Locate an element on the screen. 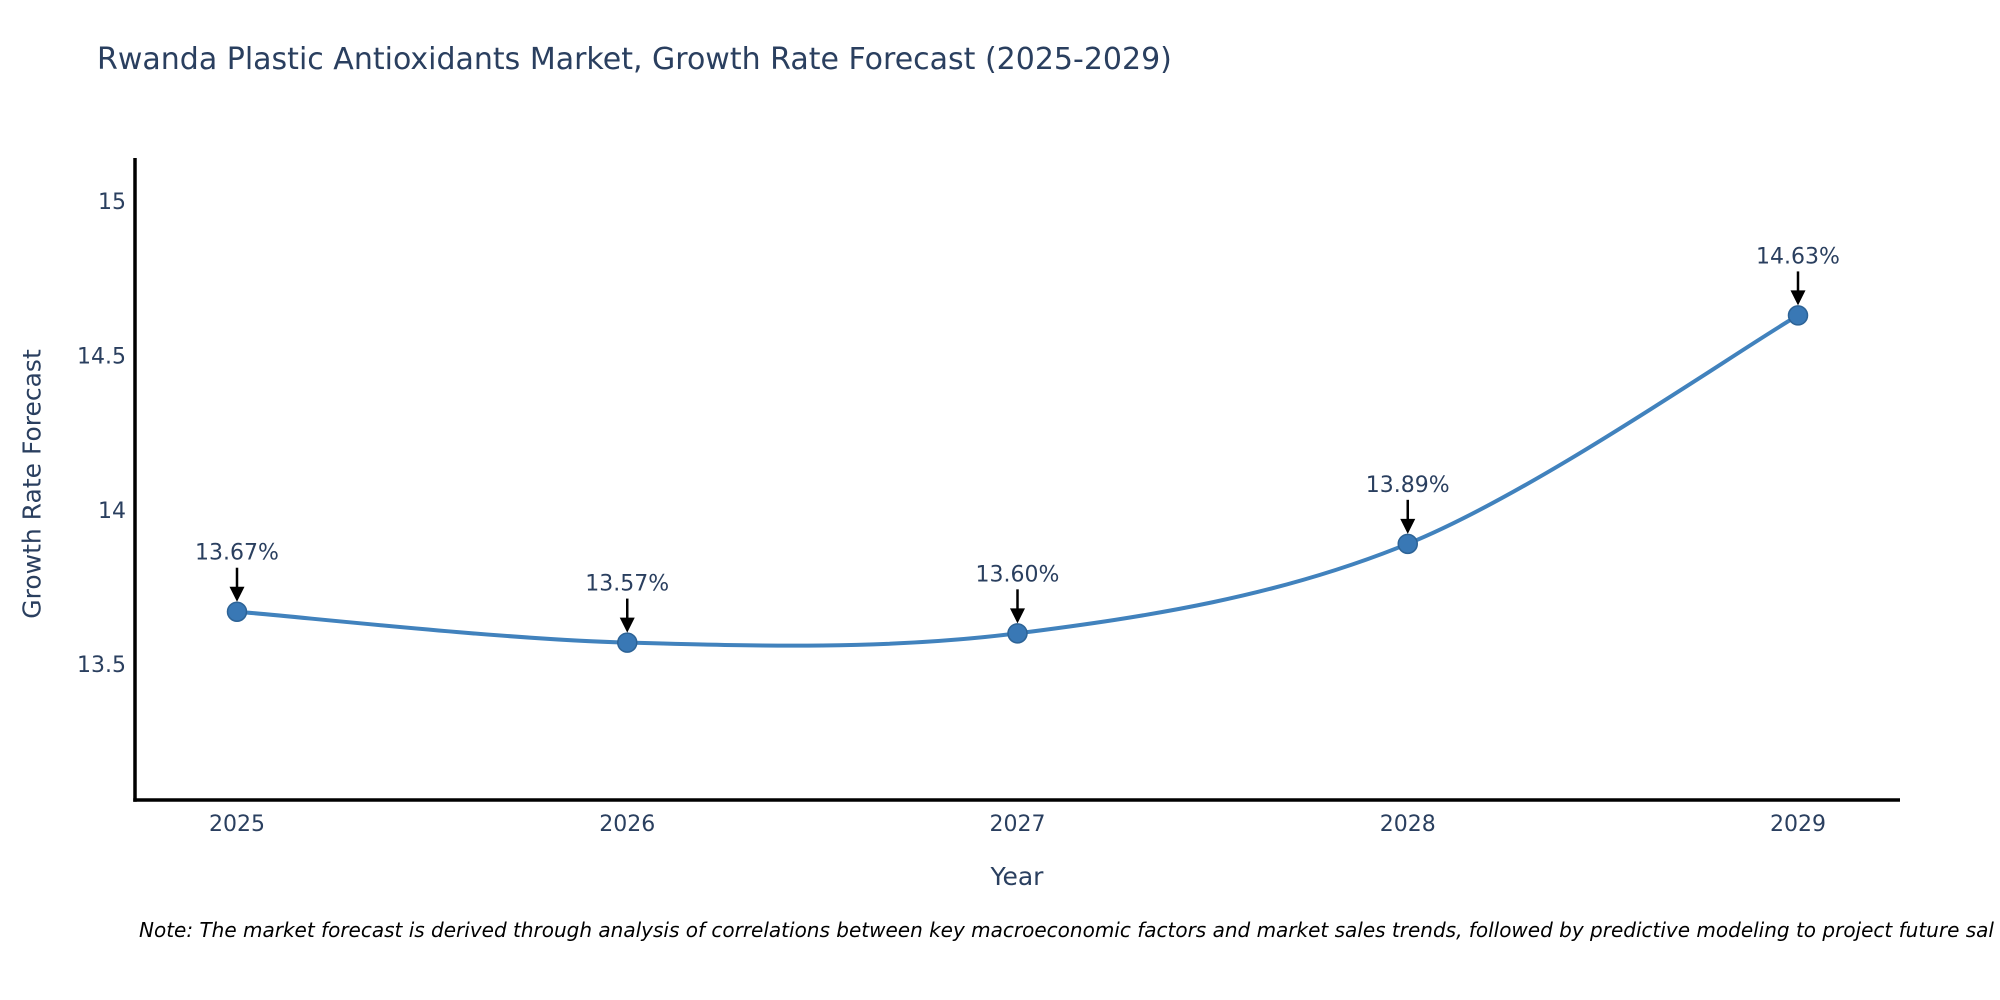 The image size is (2000, 1000). data-point-label: 13.89% is located at coordinates (1408, 485).